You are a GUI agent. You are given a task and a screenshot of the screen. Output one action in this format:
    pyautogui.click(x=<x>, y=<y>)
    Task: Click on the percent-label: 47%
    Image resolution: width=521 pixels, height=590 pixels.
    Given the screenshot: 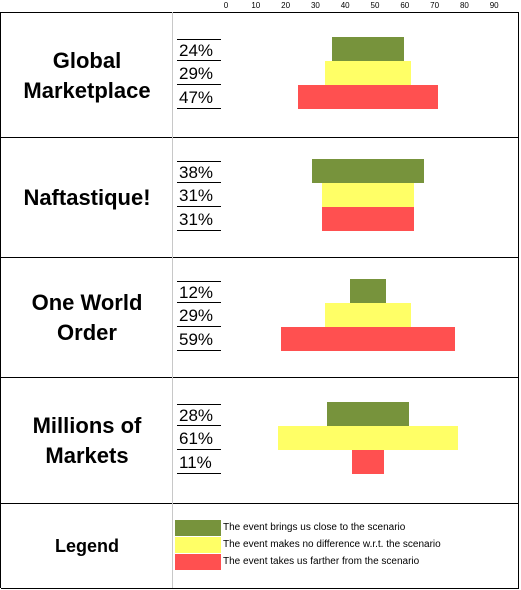 What is the action you would take?
    pyautogui.click(x=199, y=98)
    